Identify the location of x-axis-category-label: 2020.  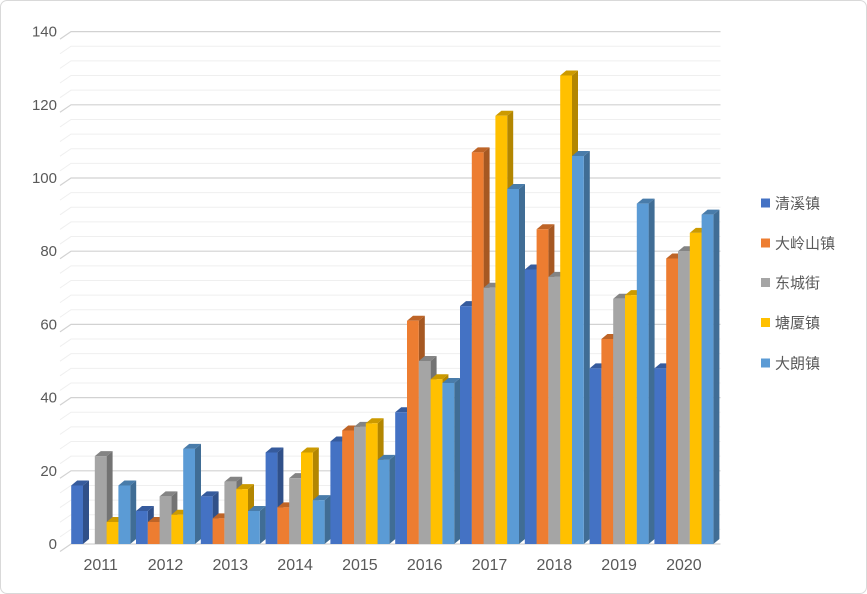
(684, 565).